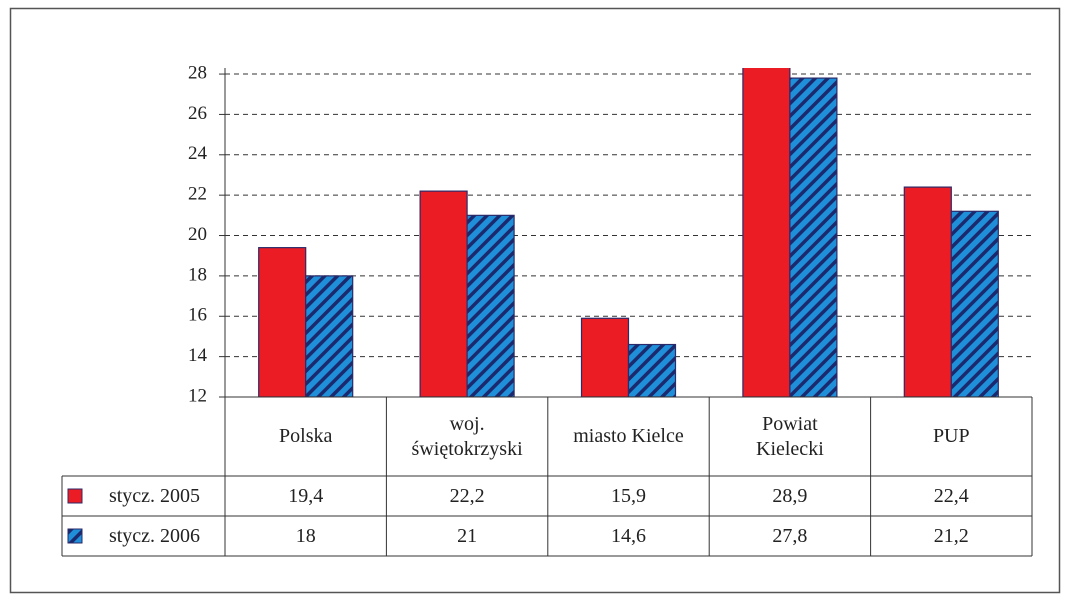 The width and height of the screenshot is (1070, 601). Describe the element at coordinates (197, 194) in the screenshot. I see `y-tick-label: 22` at that location.